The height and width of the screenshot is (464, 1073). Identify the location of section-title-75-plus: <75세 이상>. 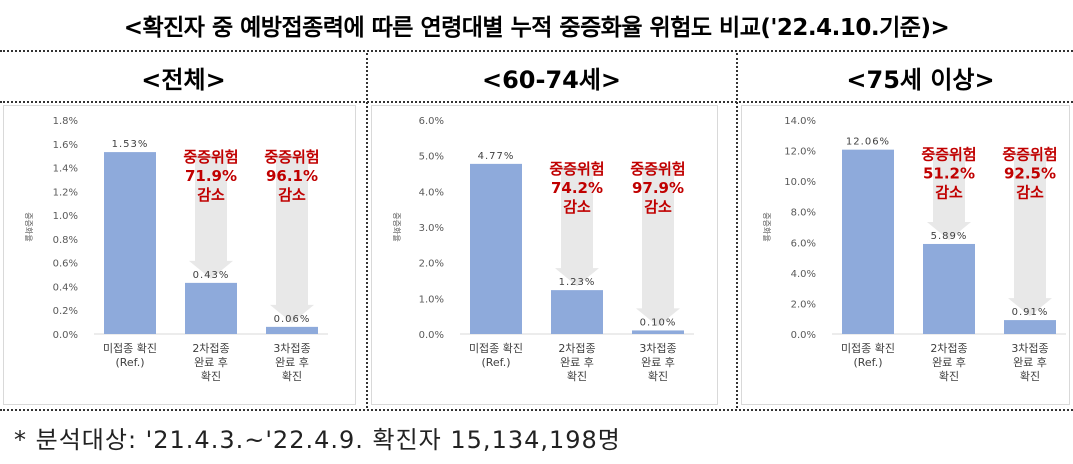
(920, 80).